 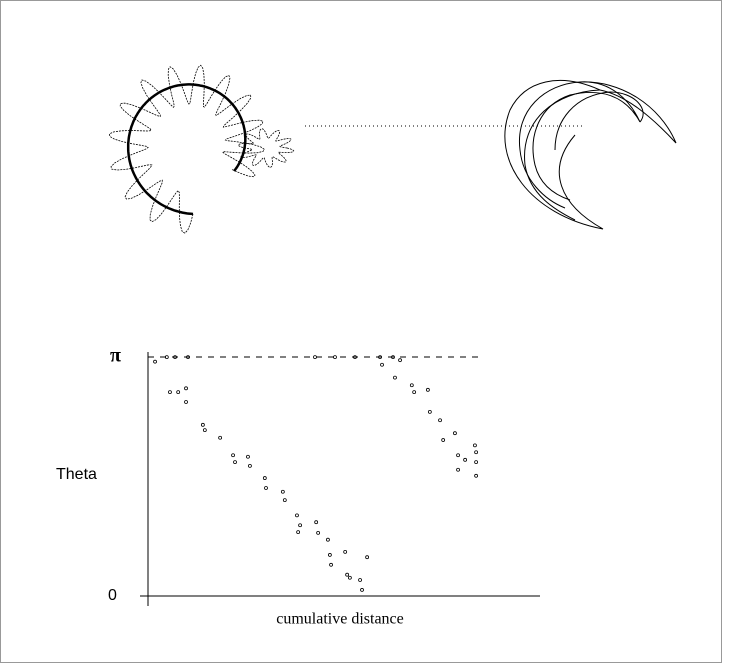 I want to click on spiral-drawing, so click(x=202, y=149).